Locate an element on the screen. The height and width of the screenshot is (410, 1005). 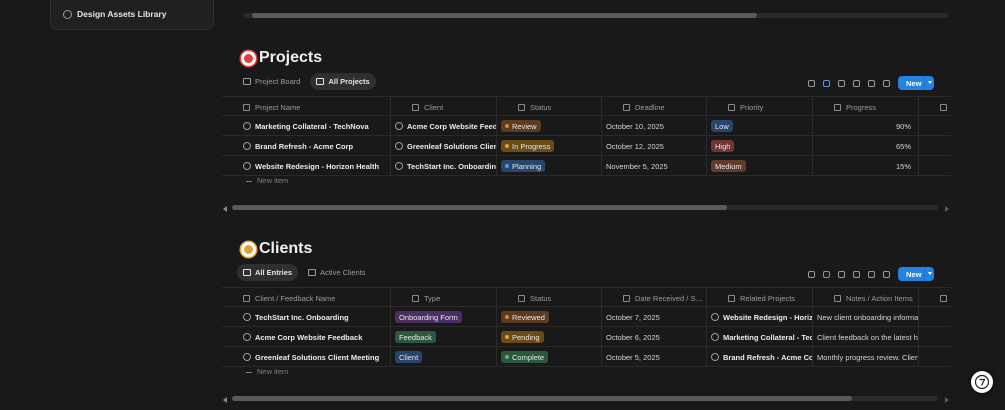
column-header: Client is located at coordinates (443, 107).